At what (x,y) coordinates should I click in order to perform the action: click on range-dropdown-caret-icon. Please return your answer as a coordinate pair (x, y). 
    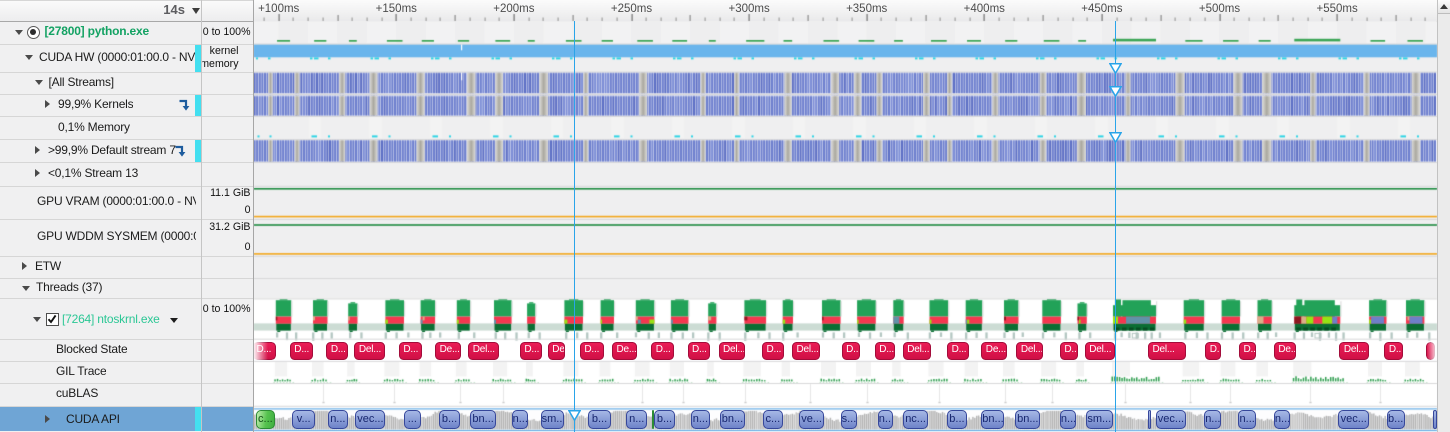
    Looking at the image, I should click on (196, 11).